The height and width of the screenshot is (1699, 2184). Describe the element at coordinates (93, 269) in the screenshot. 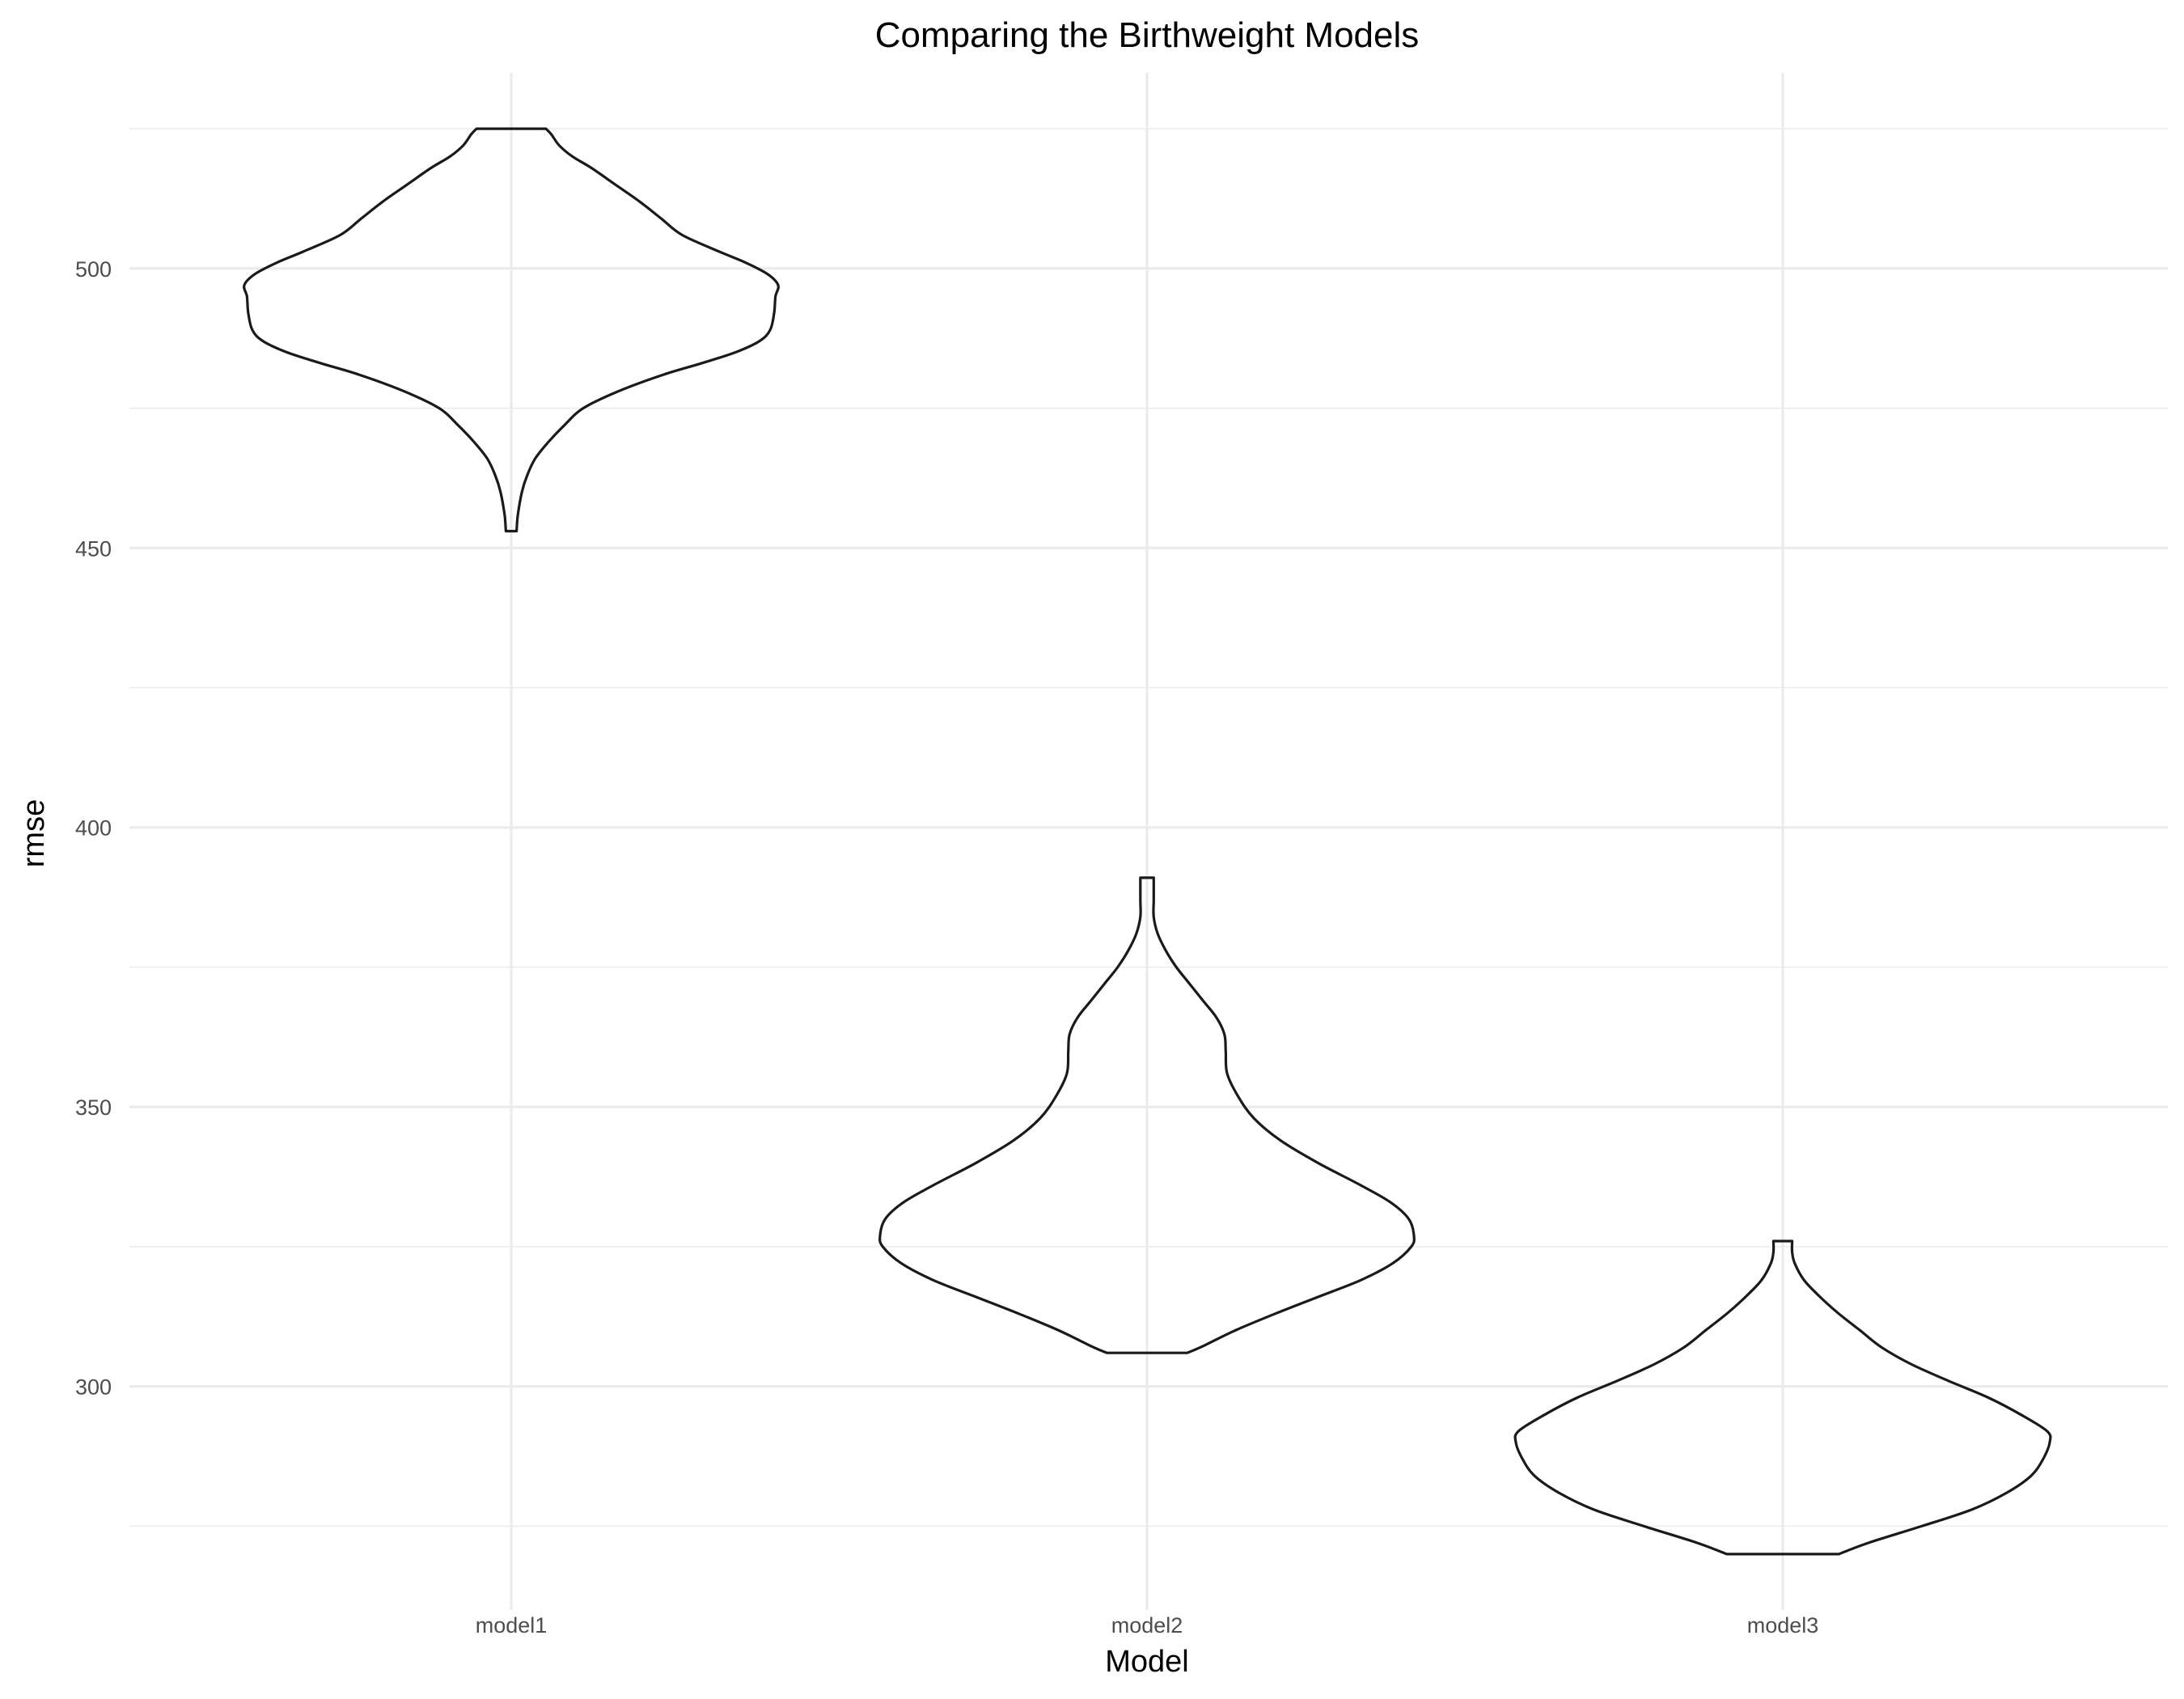

I see `y-tick-label: 500` at that location.